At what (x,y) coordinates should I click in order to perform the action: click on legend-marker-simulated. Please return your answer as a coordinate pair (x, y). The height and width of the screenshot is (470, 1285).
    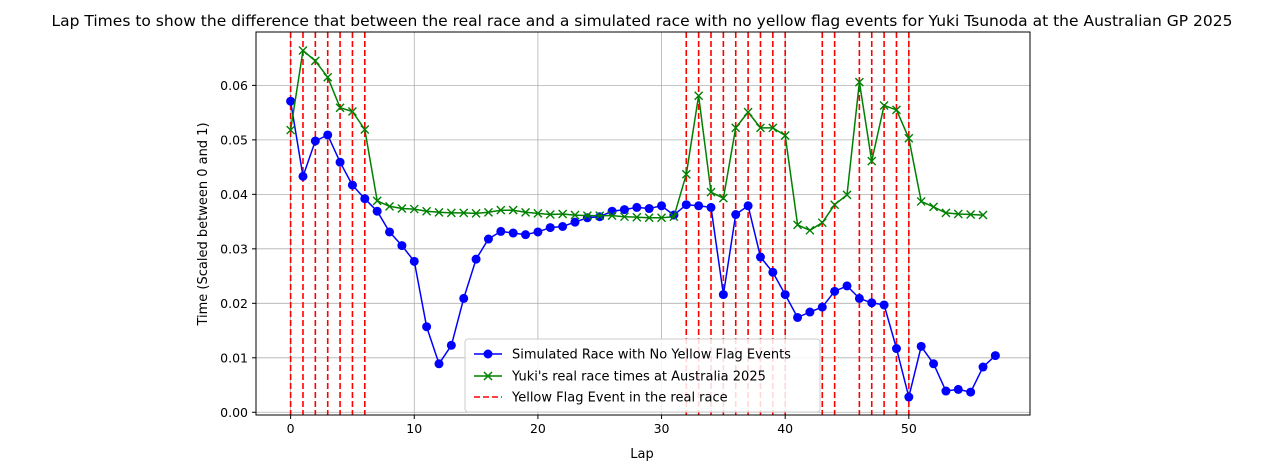
    Looking at the image, I should click on (488, 354).